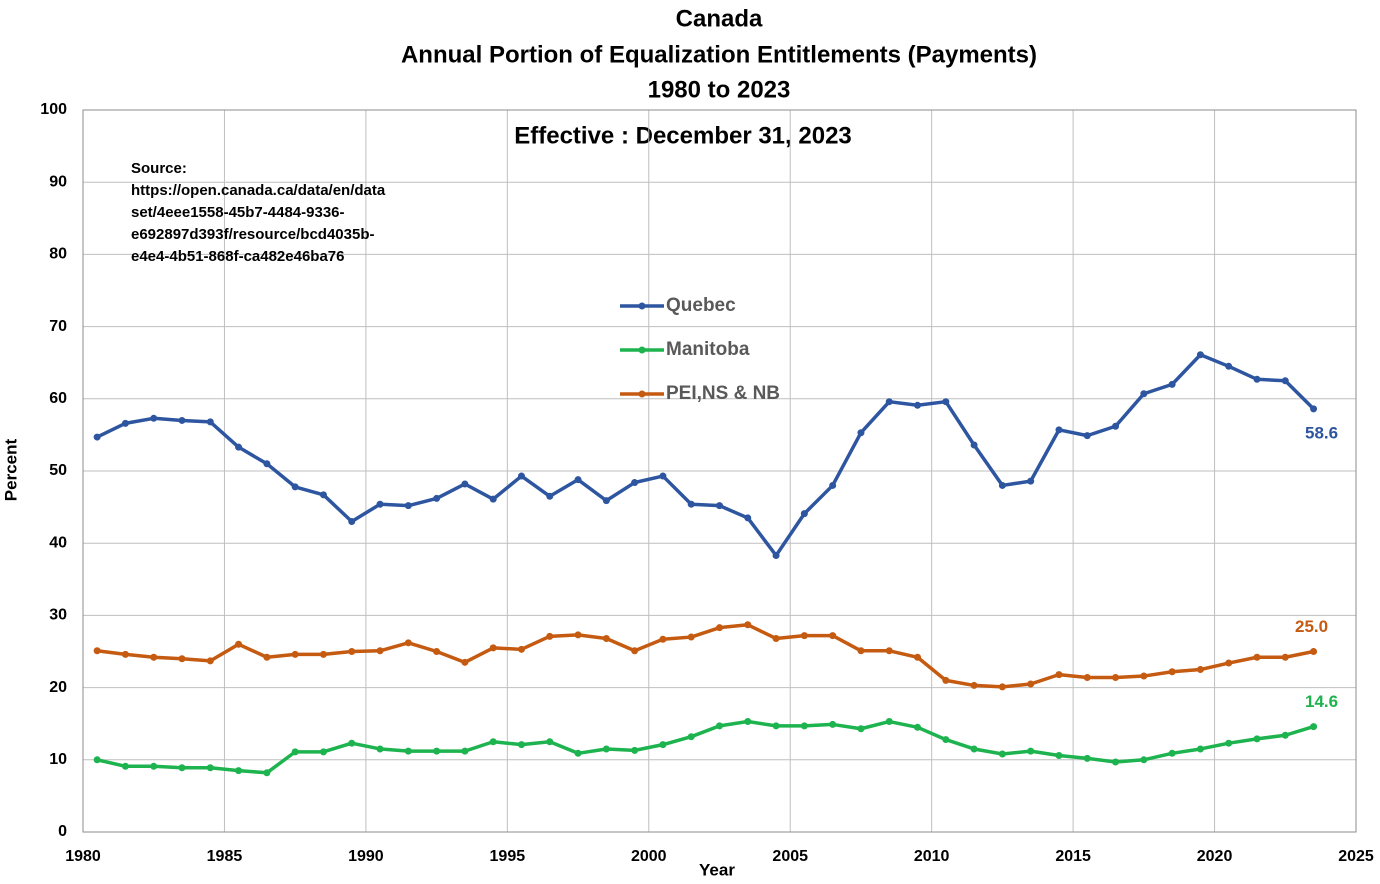 Image resolution: width=1380 pixels, height=884 pixels. What do you see at coordinates (723, 393) in the screenshot?
I see `legend-label: PEI,NS & NB` at bounding box center [723, 393].